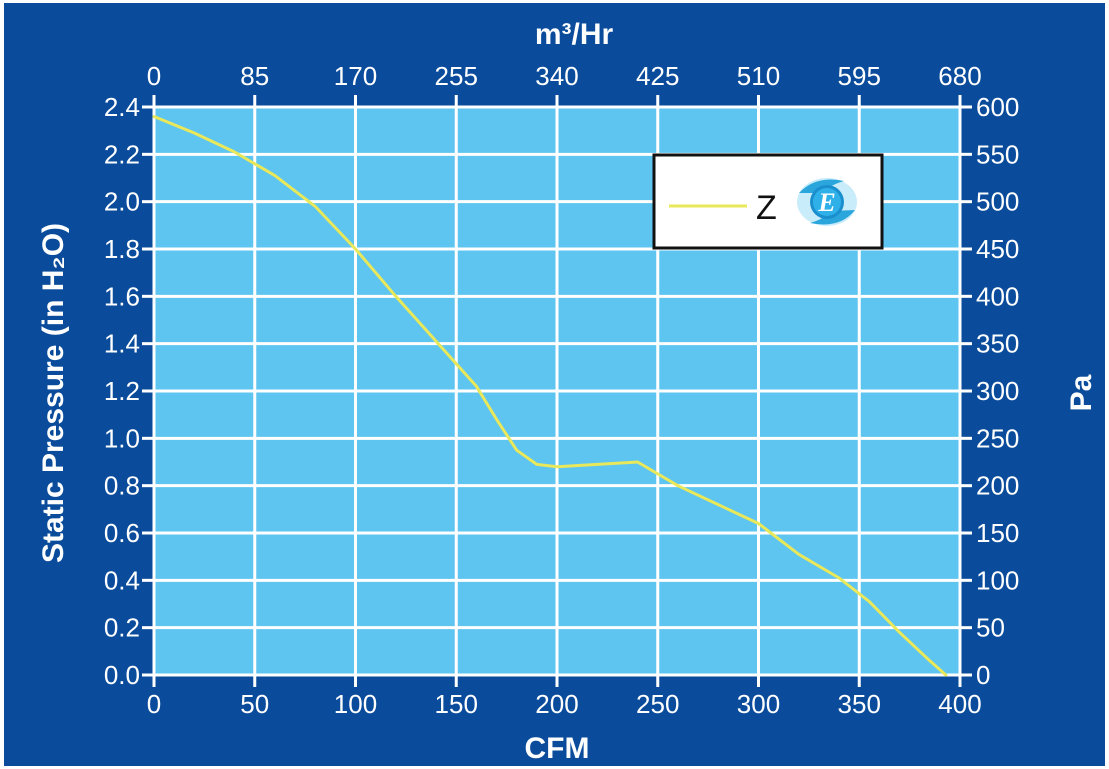 Image resolution: width=1109 pixels, height=769 pixels. Describe the element at coordinates (859, 704) in the screenshot. I see `x-tick-label: 350` at that location.